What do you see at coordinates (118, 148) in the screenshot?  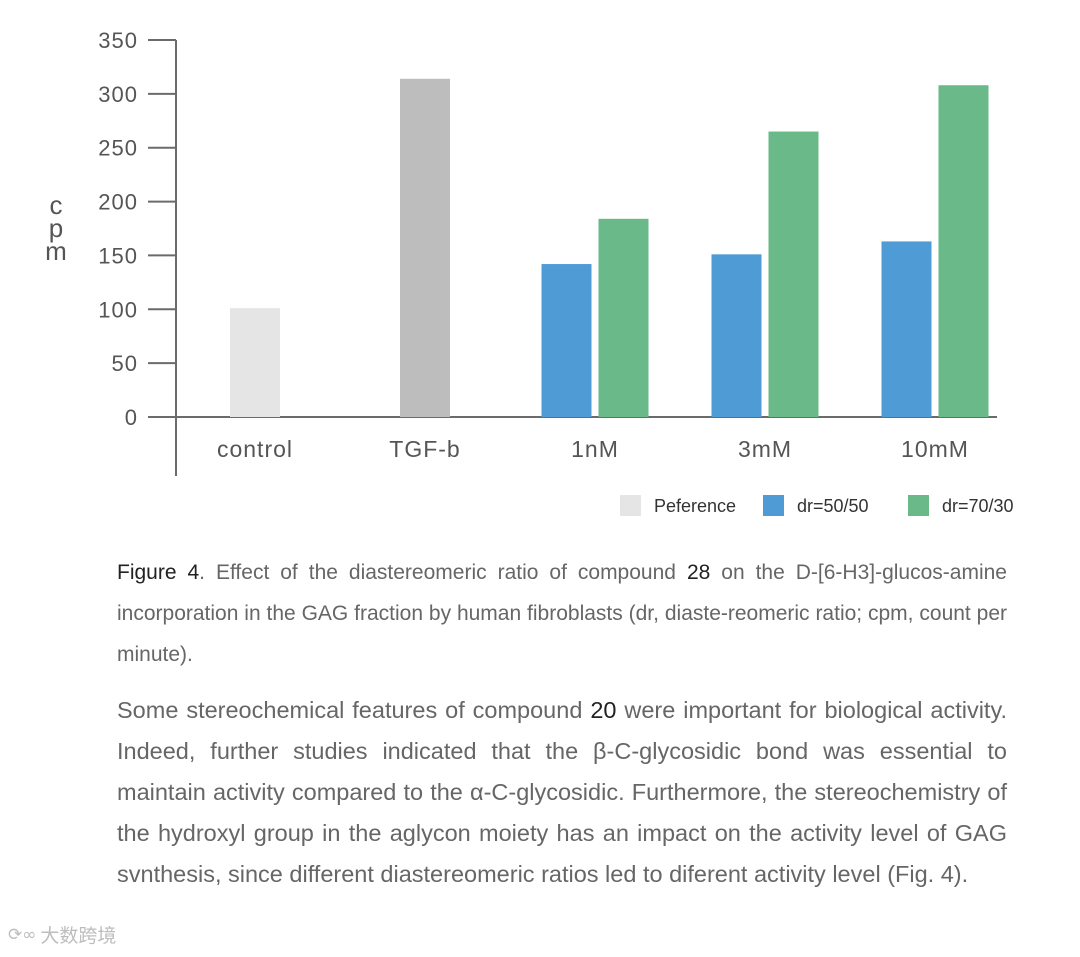 I see `y-tick-label: 250` at bounding box center [118, 148].